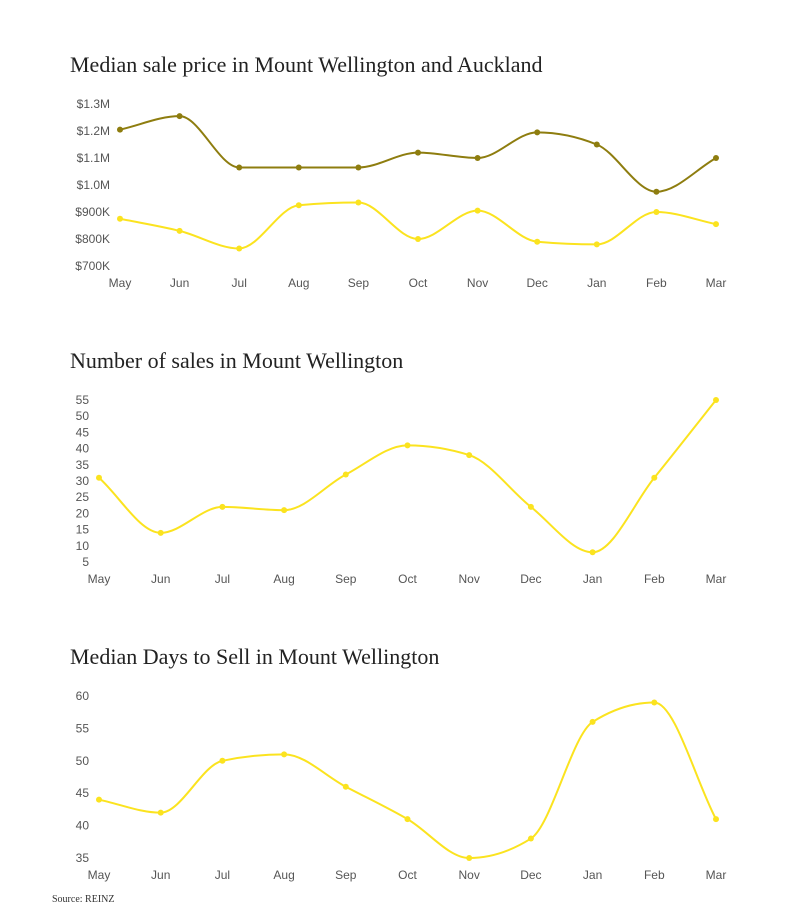 The width and height of the screenshot is (800, 924). What do you see at coordinates (255, 656) in the screenshot?
I see `chart-title: Median Days to Sell in Mount Wellington` at bounding box center [255, 656].